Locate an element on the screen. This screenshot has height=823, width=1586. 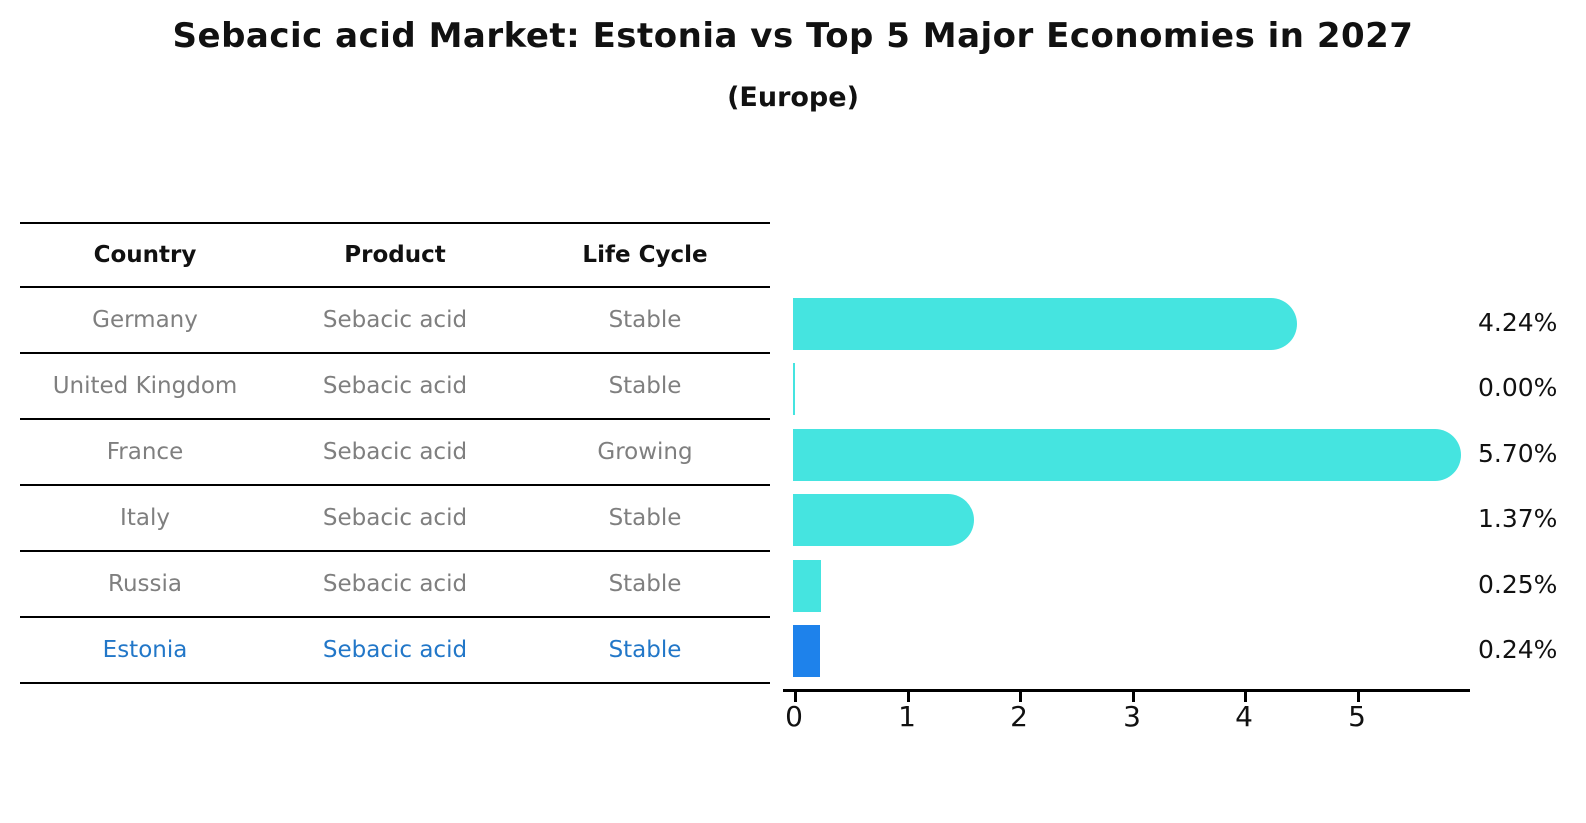
bar-russia is located at coordinates (807, 586).